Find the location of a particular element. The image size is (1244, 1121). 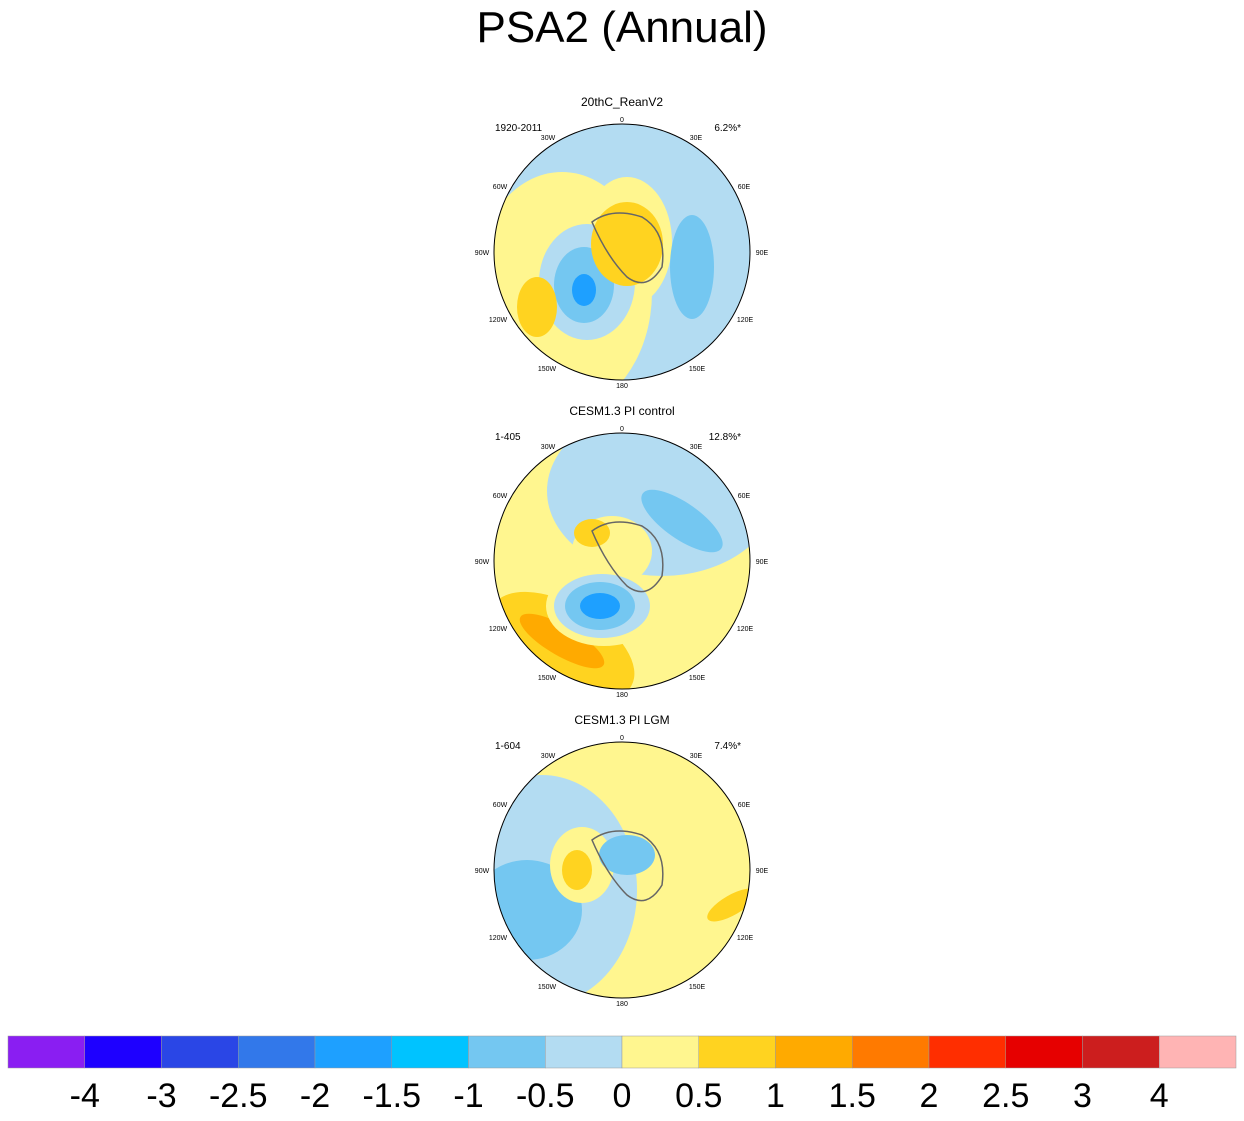

panel-variance: 12.8%* is located at coordinates (725, 437).